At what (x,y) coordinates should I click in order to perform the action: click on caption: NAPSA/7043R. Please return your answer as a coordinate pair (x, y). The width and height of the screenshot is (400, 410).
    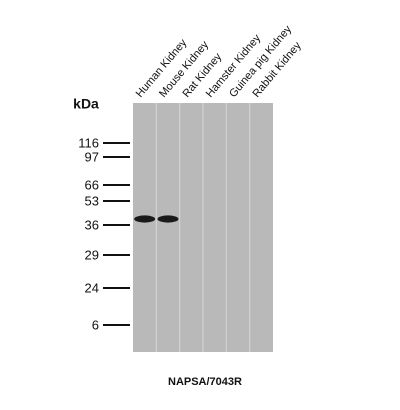
    Looking at the image, I should click on (205, 382).